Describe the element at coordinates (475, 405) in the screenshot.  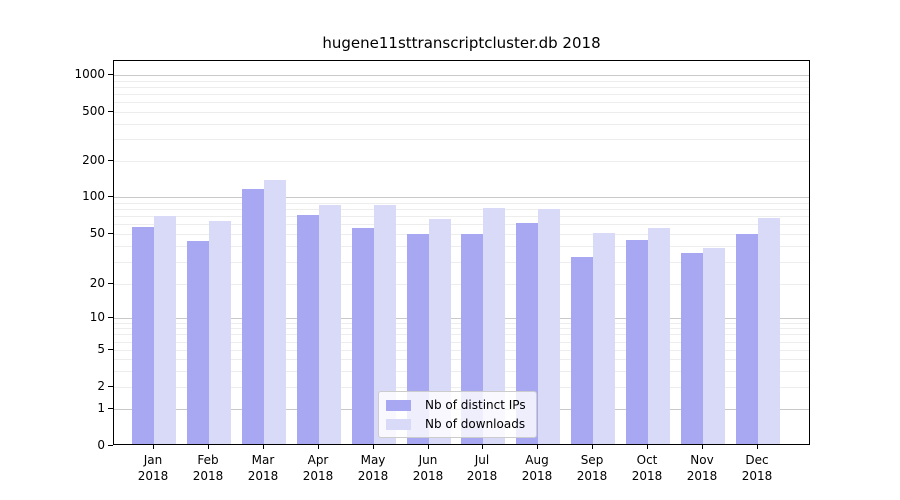
I see `legend-label-distinct-ips: Nb of distinct IPs` at that location.